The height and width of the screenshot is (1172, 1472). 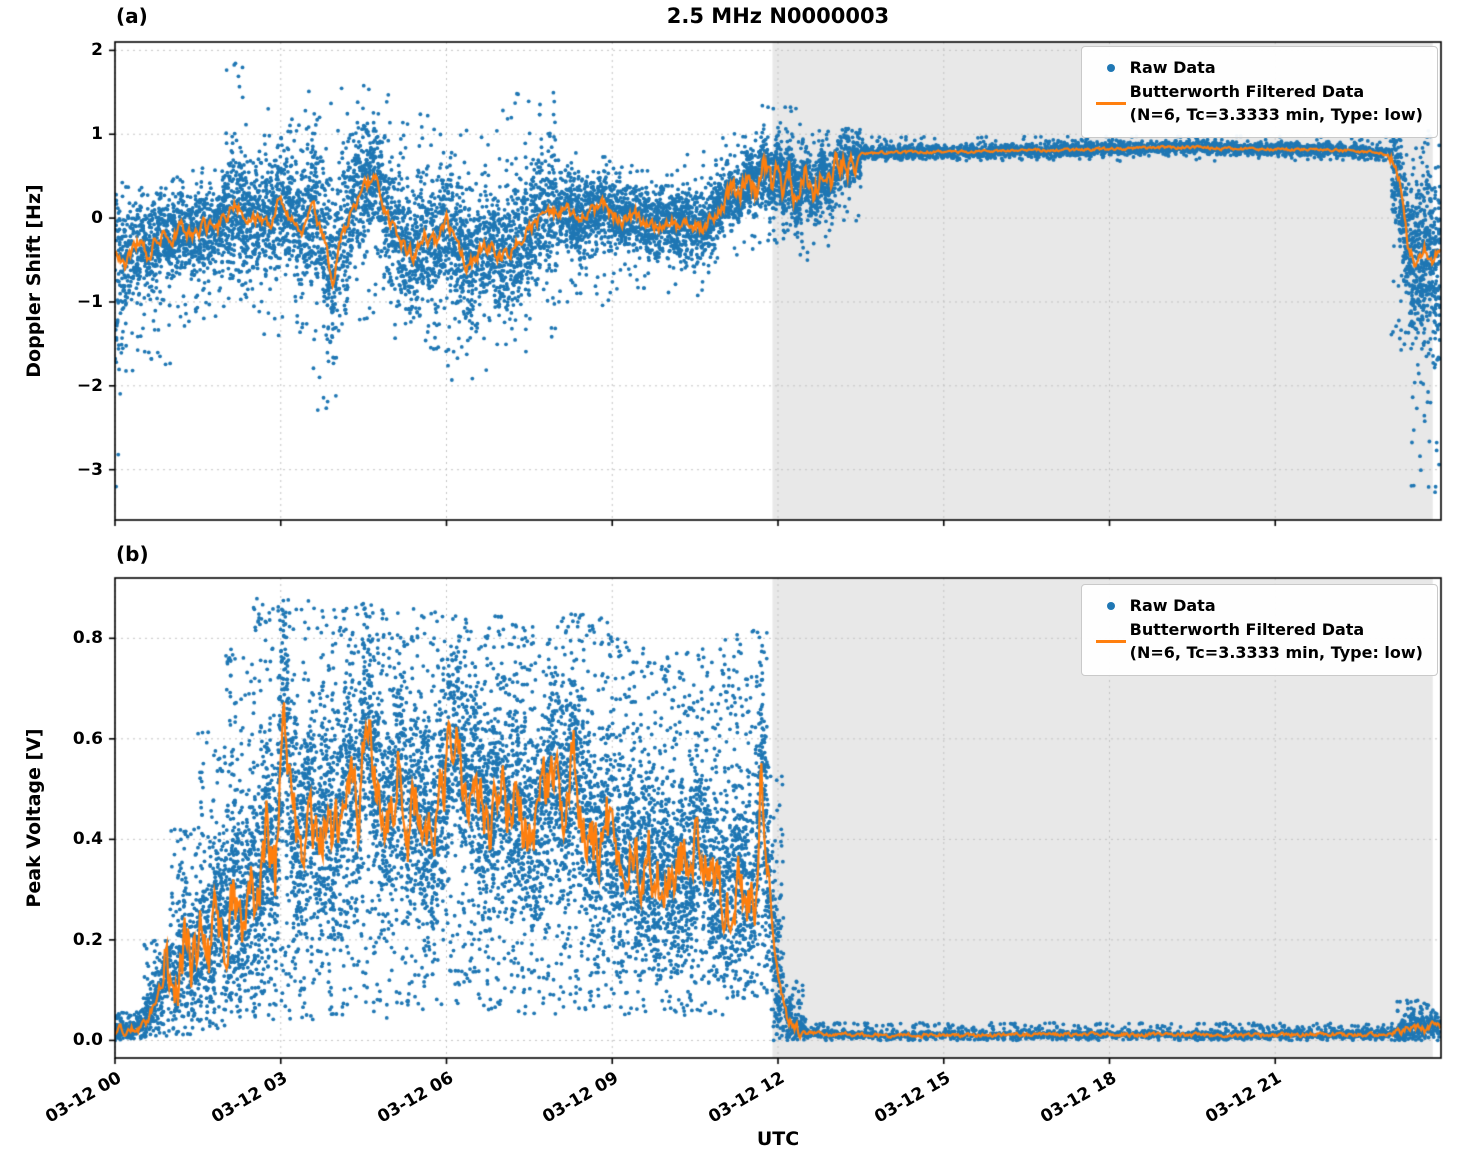 I want to click on x-axis-label: UTC, so click(x=778, y=1139).